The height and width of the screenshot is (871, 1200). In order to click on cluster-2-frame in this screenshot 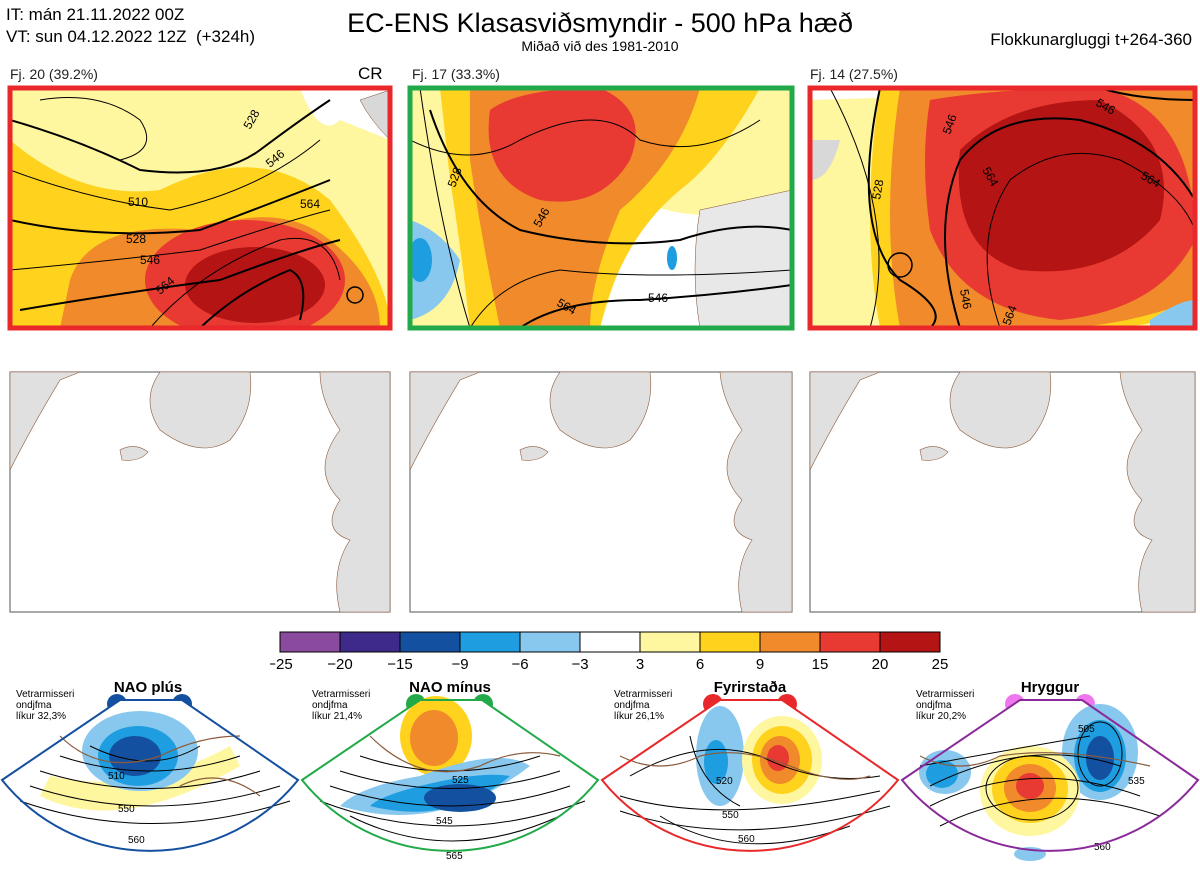, I will do `click(601, 208)`.